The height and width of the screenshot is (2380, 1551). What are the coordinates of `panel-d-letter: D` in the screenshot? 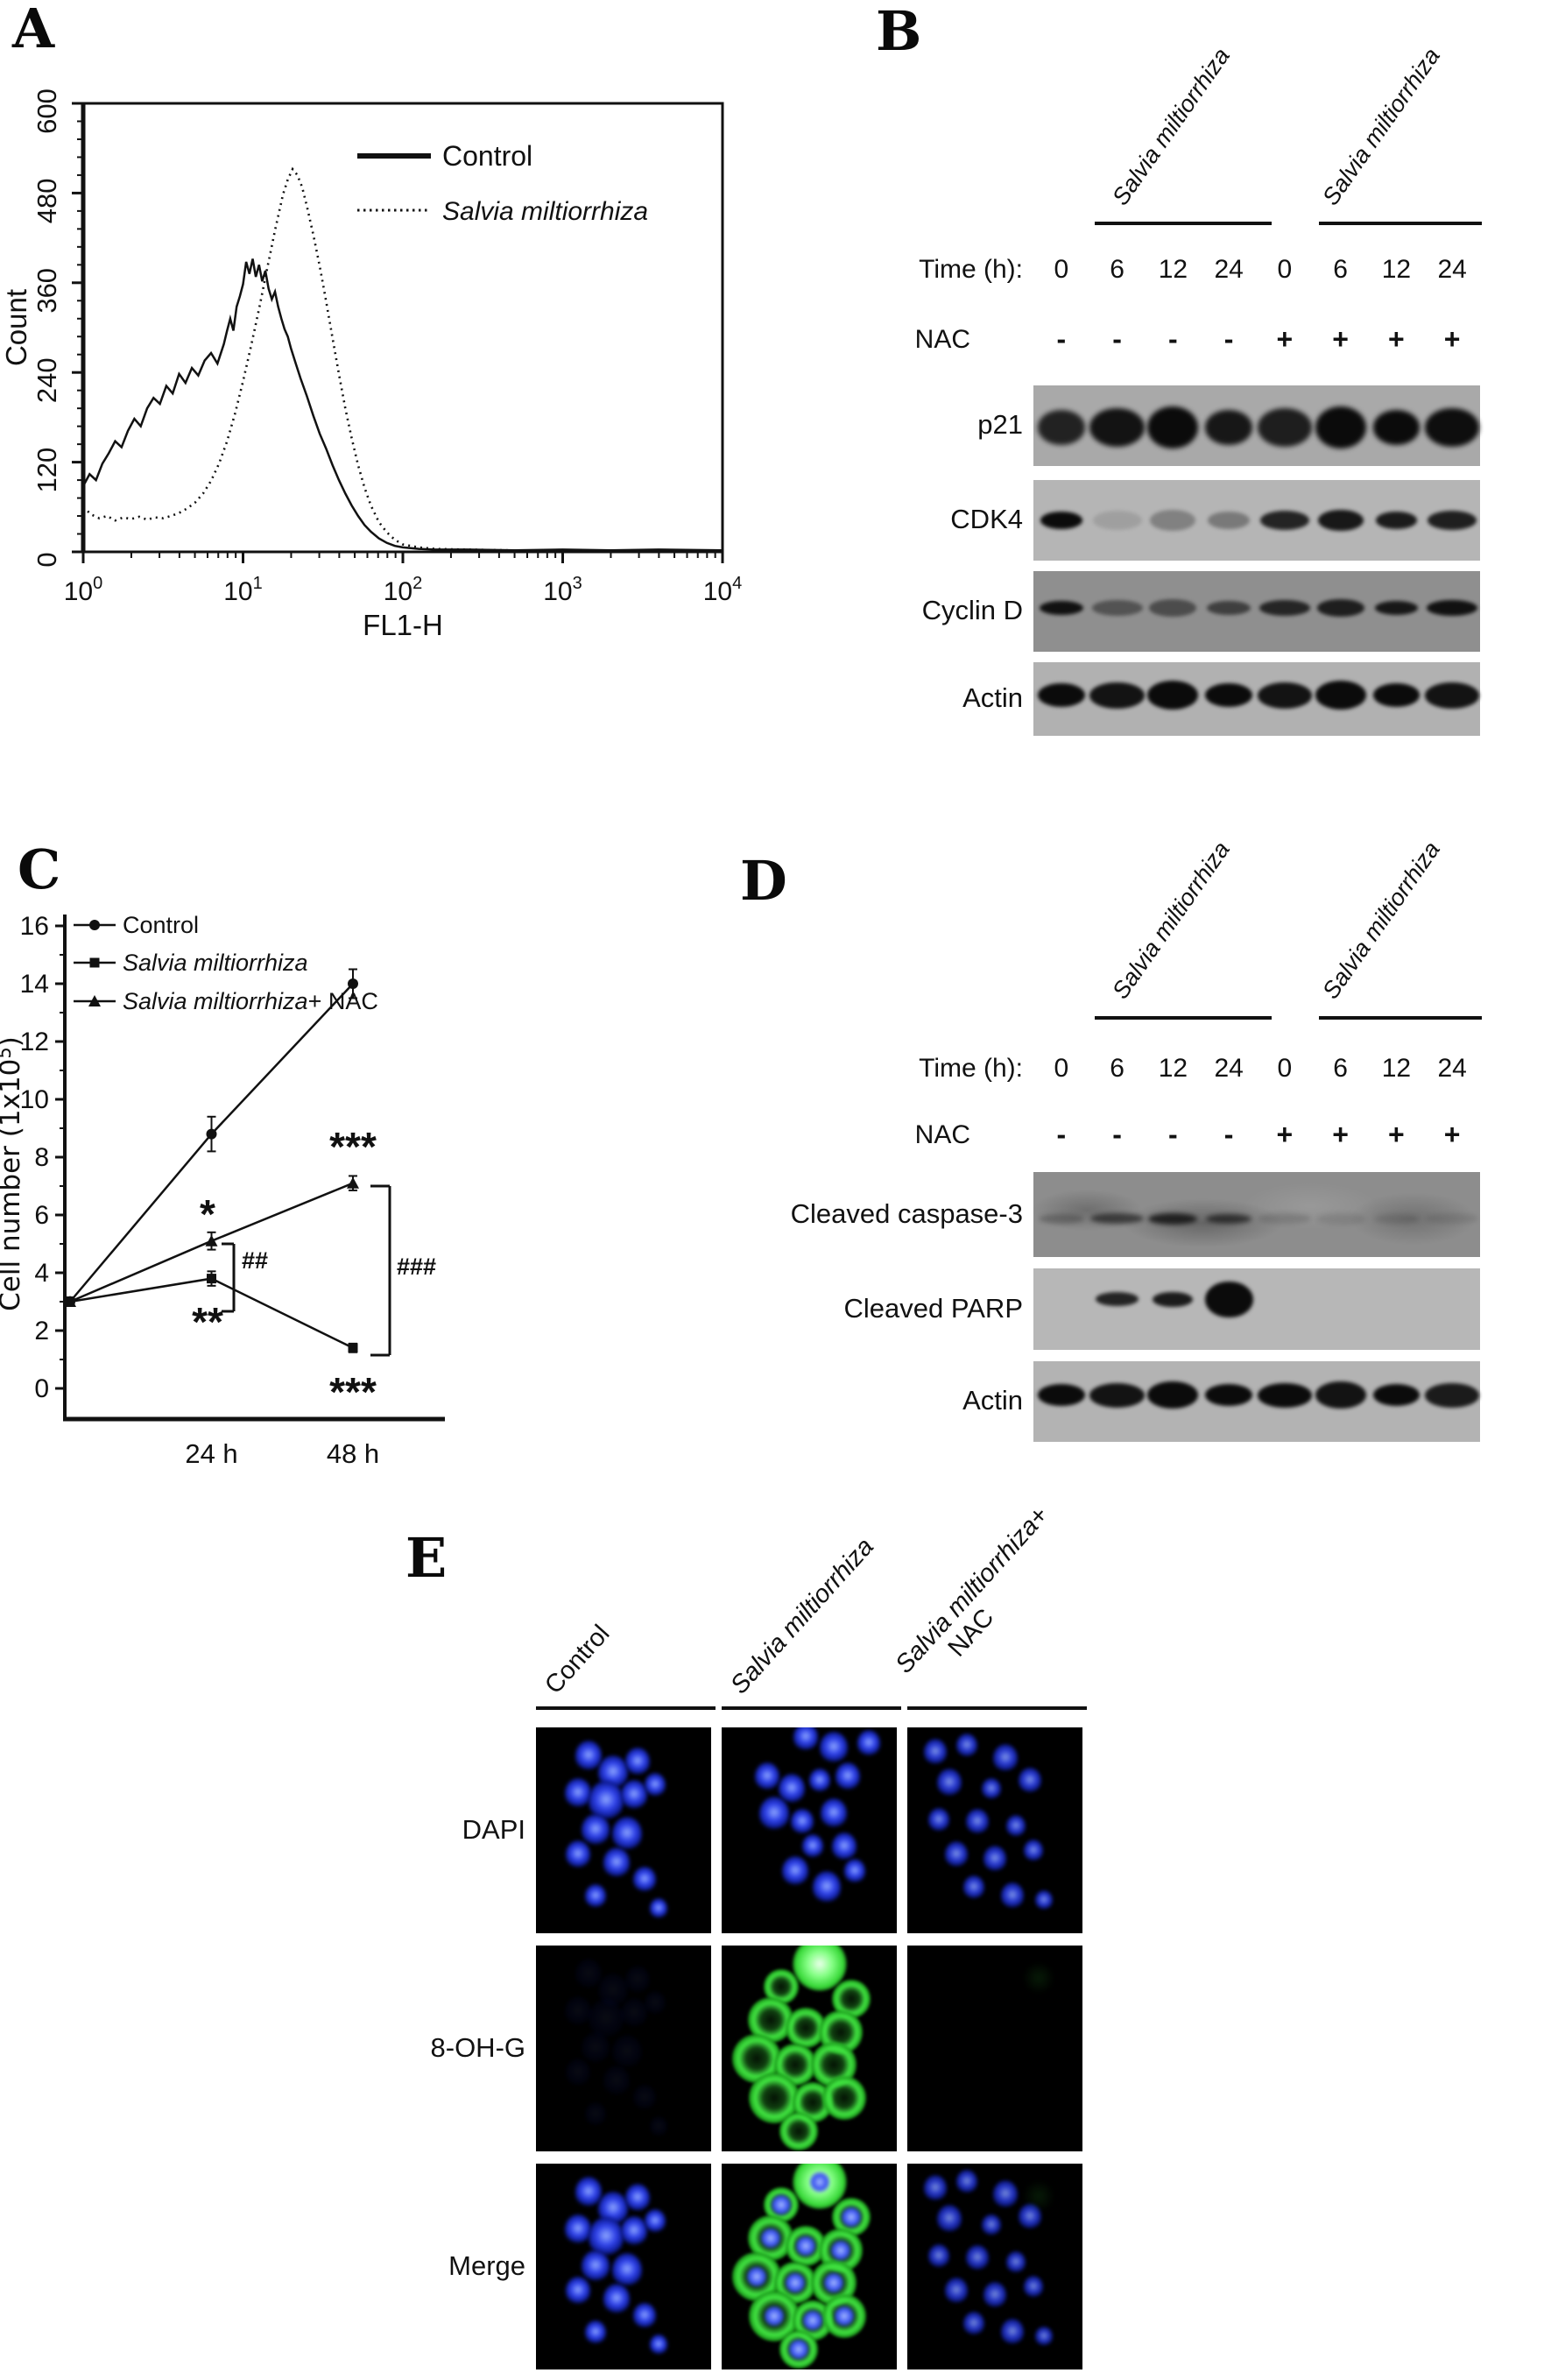 It's located at (763, 881).